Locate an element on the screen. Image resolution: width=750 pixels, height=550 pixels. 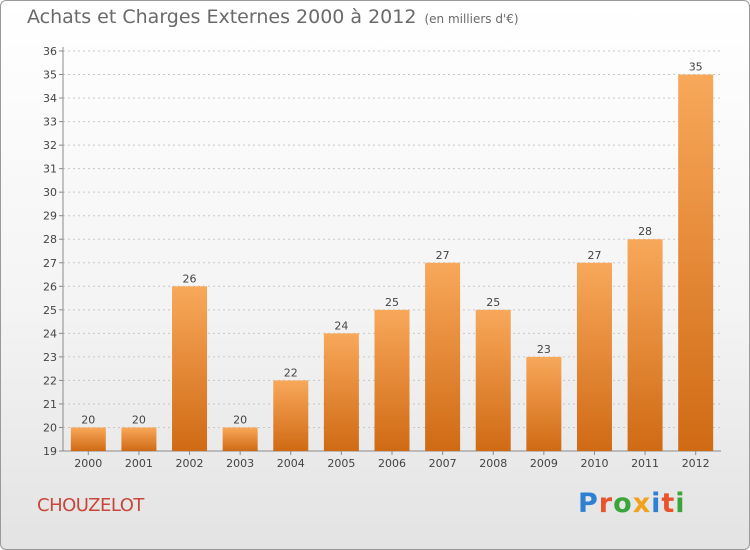
x-tick-label: 2005 is located at coordinates (341, 463).